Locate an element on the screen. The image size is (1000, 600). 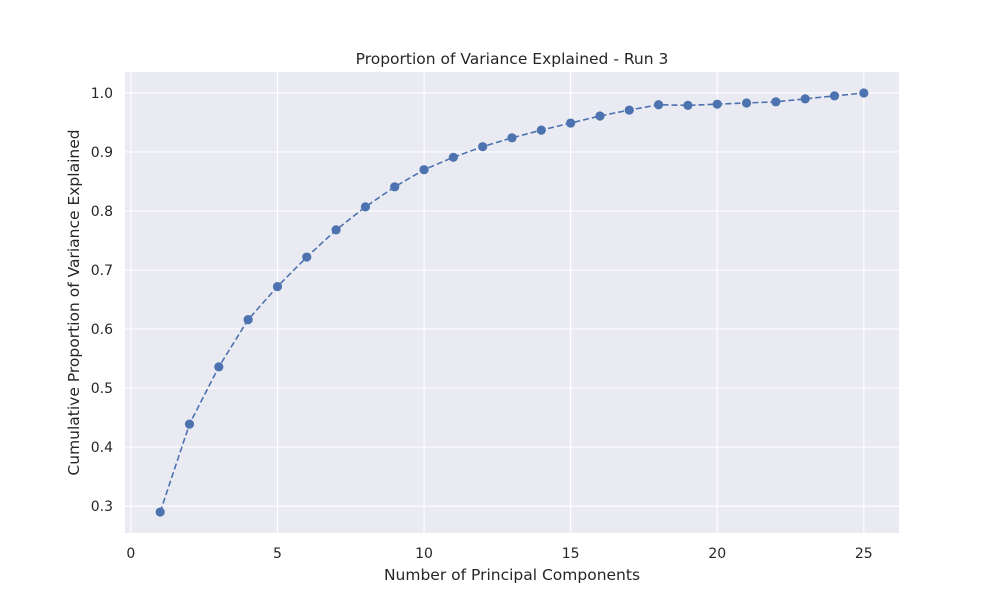
x-tick-label-3: 15 is located at coordinates (571, 554).